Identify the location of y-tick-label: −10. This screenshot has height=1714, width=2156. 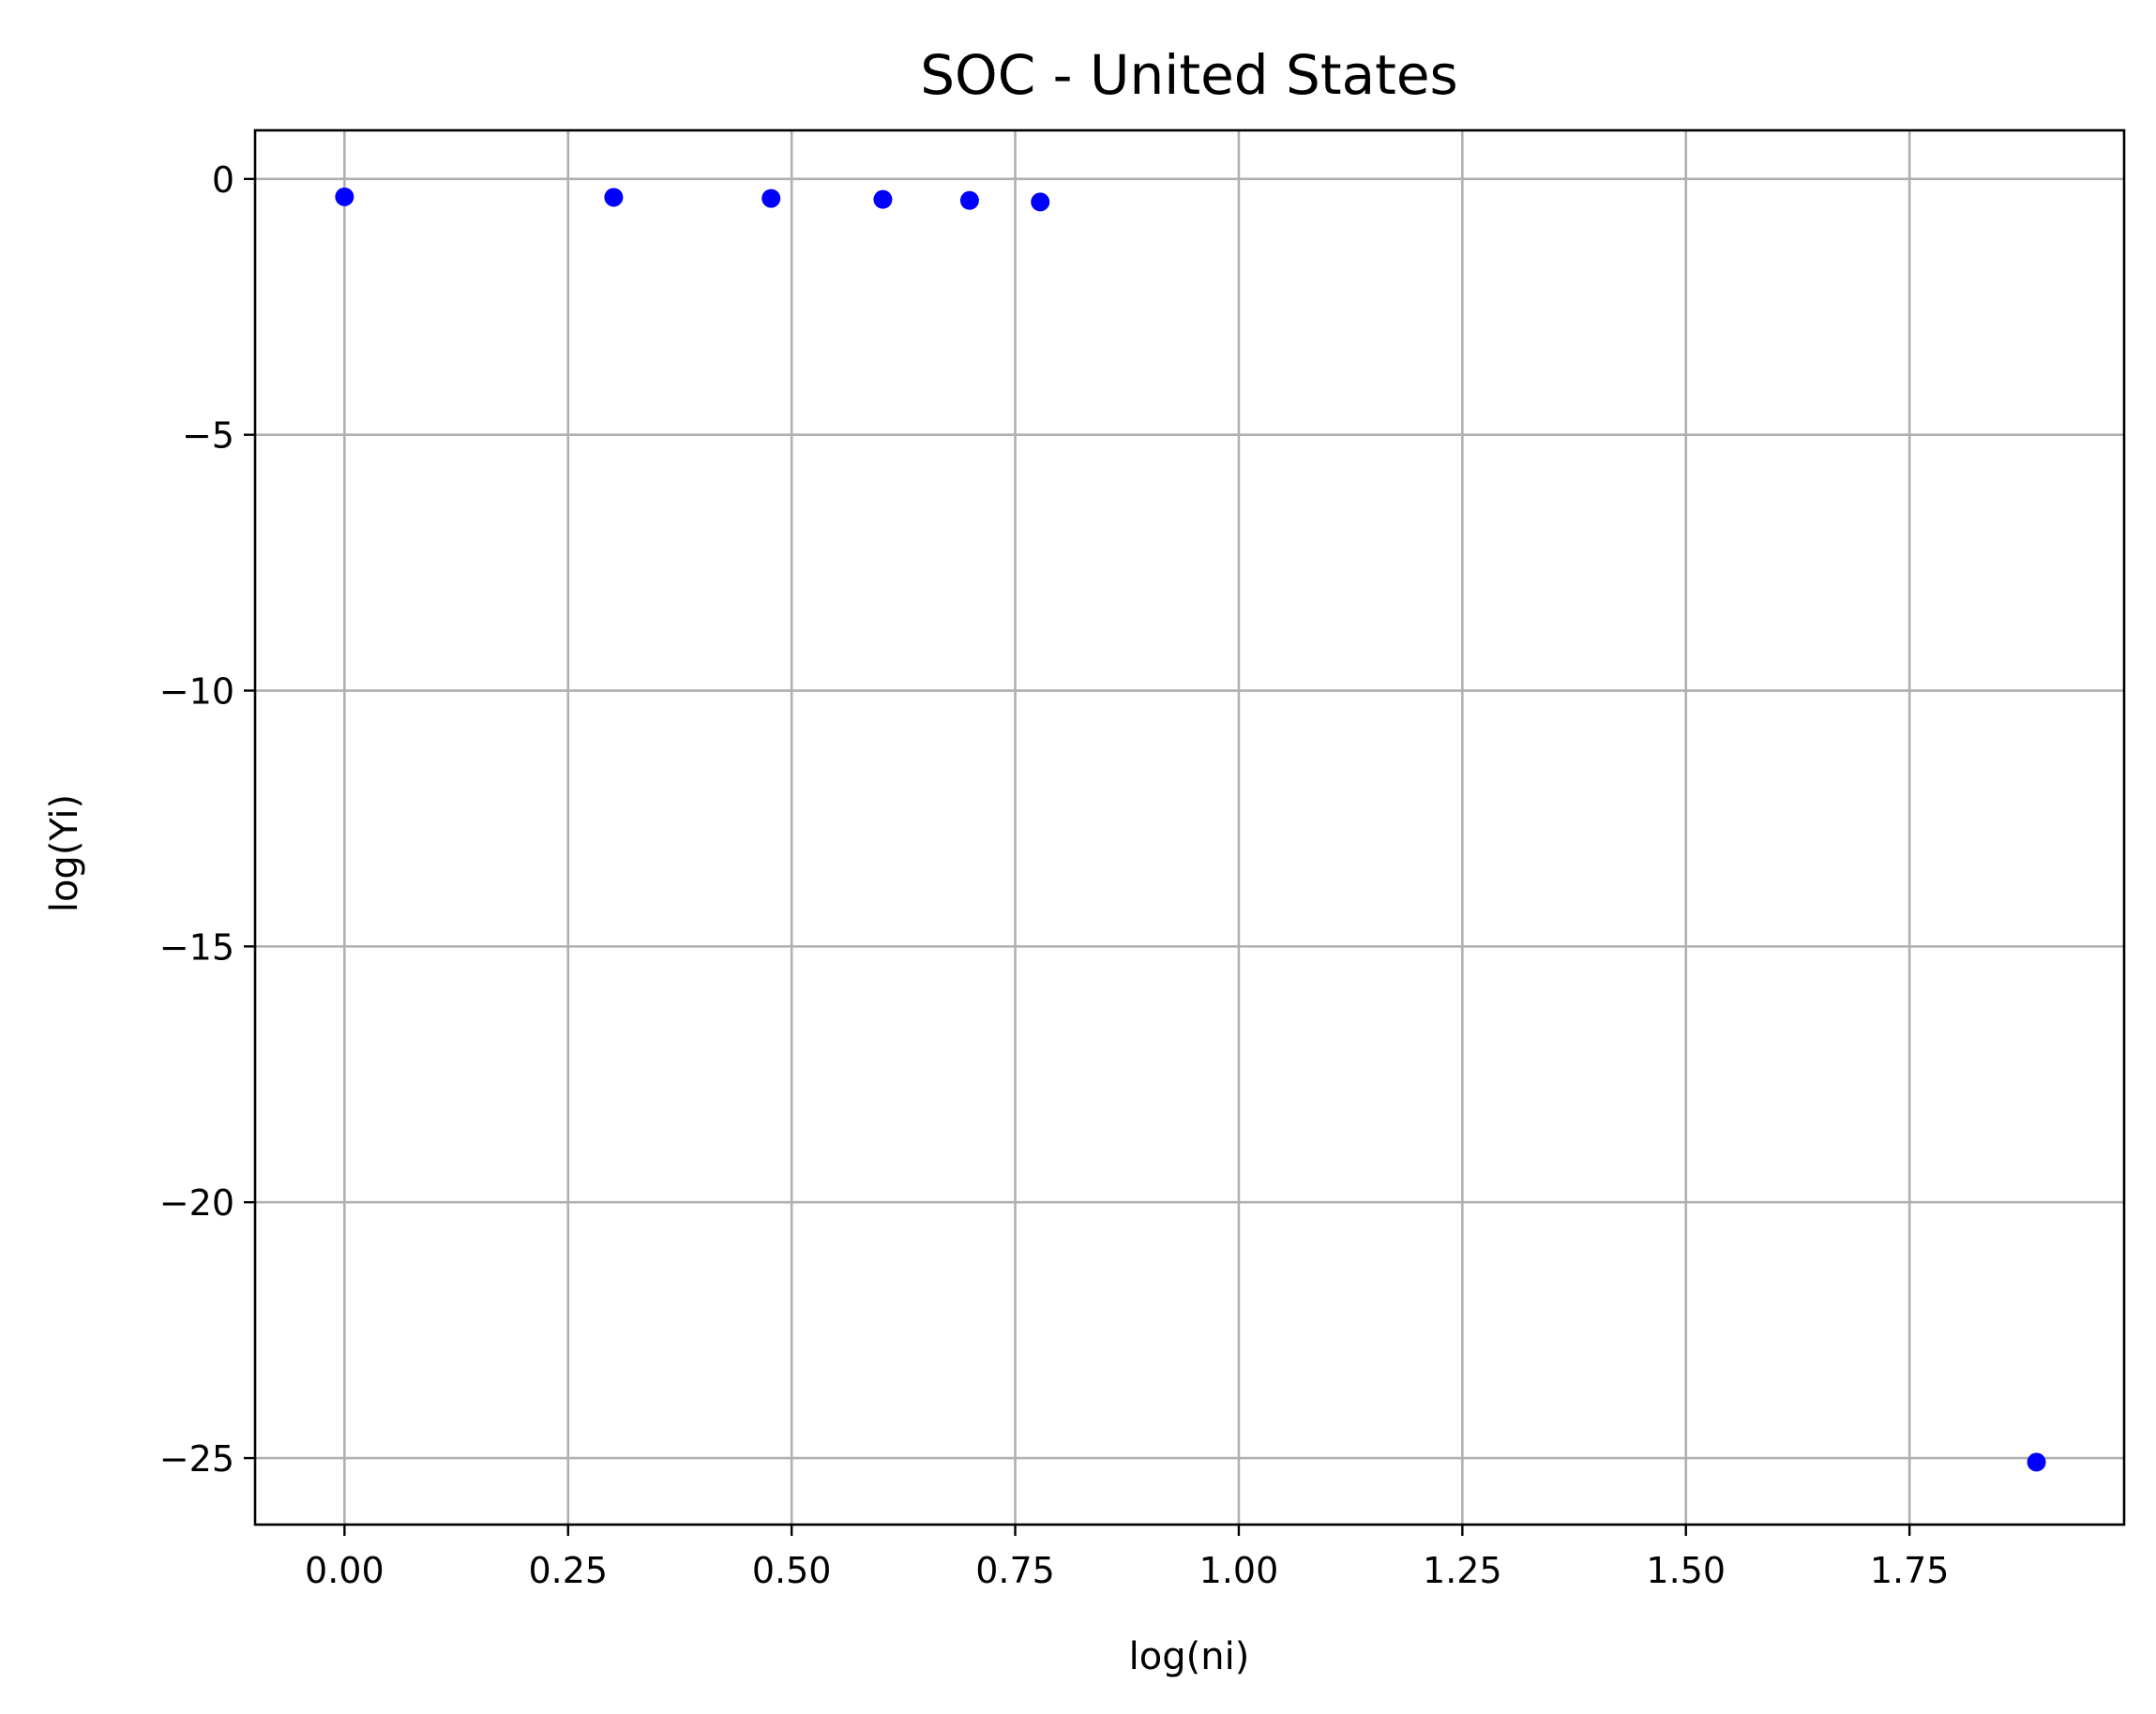
(196, 692).